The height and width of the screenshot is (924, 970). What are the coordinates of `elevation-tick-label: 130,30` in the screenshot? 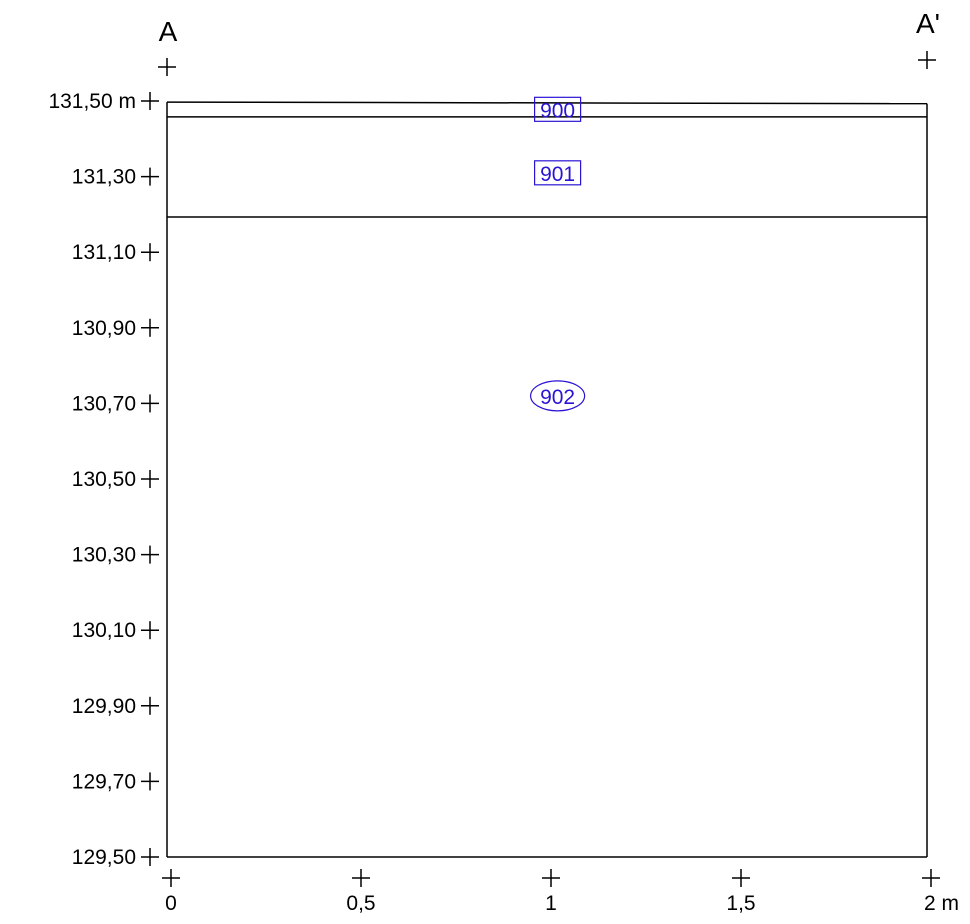 It's located at (104, 555).